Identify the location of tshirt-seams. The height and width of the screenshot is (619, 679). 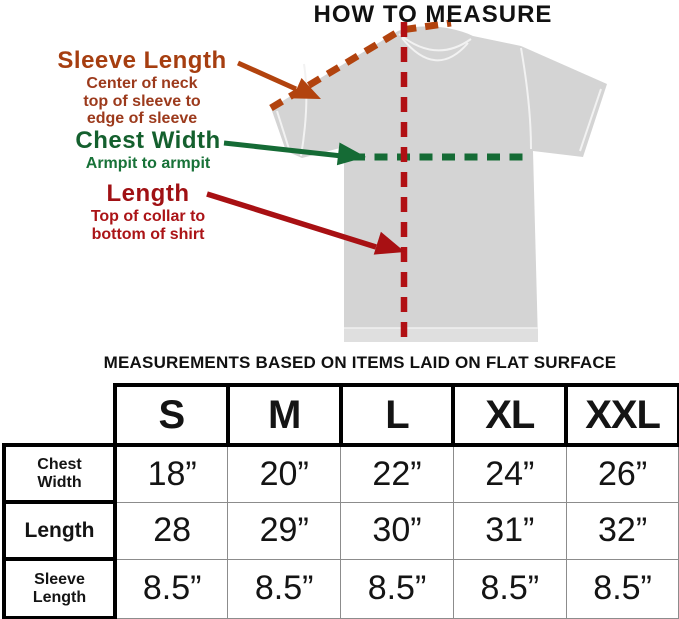
(439, 95).